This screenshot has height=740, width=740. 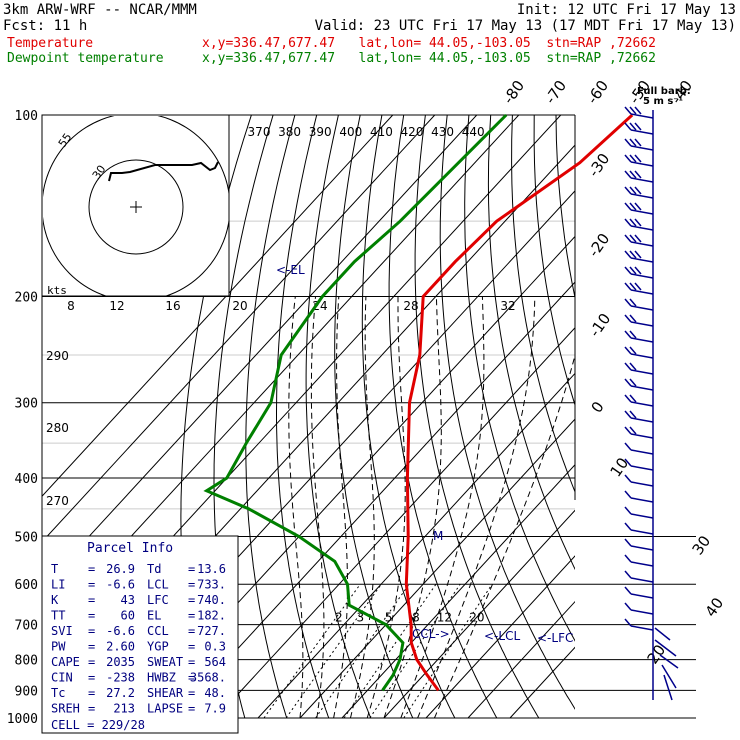 I want to click on pressure-label: 900, so click(x=26, y=691).